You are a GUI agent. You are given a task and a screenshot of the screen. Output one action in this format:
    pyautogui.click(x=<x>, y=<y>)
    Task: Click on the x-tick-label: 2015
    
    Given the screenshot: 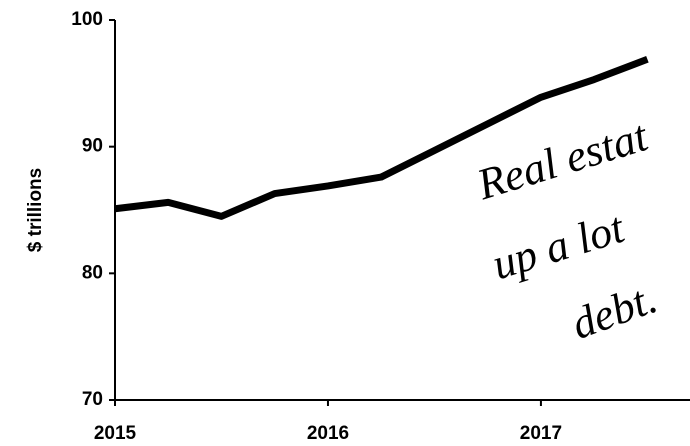 What is the action you would take?
    pyautogui.click(x=115, y=433)
    